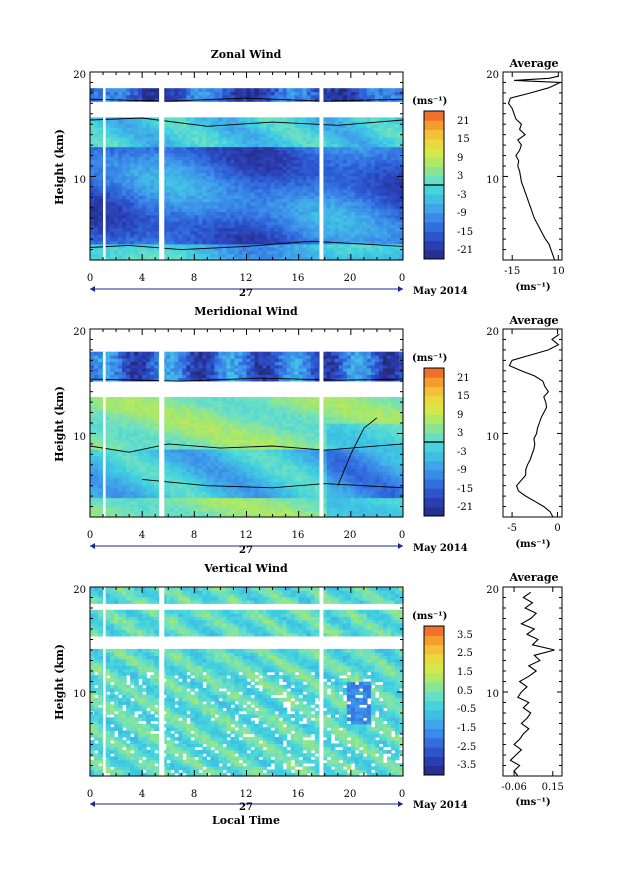 The height and width of the screenshot is (873, 618). Describe the element at coordinates (246, 99) in the screenshot. I see `zero-contour` at that location.